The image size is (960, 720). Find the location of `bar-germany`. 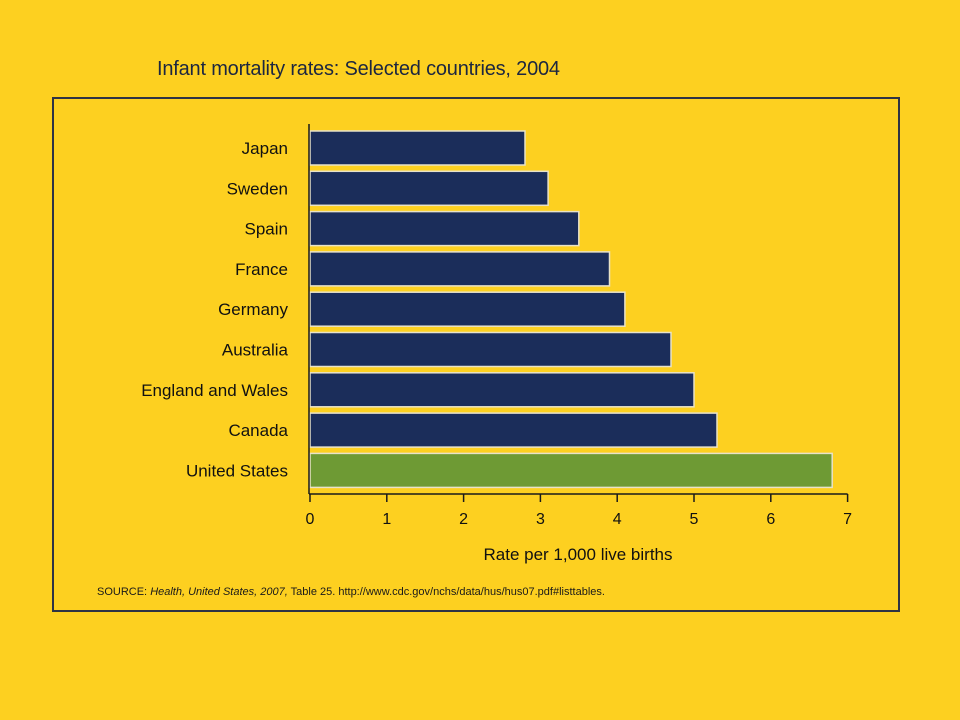

bar-germany is located at coordinates (467, 309).